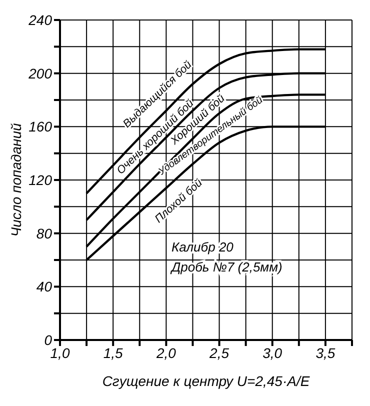 This screenshot has width=370, height=406. What do you see at coordinates (326, 352) in the screenshot?
I see `x-tick-label: 3,5` at bounding box center [326, 352].